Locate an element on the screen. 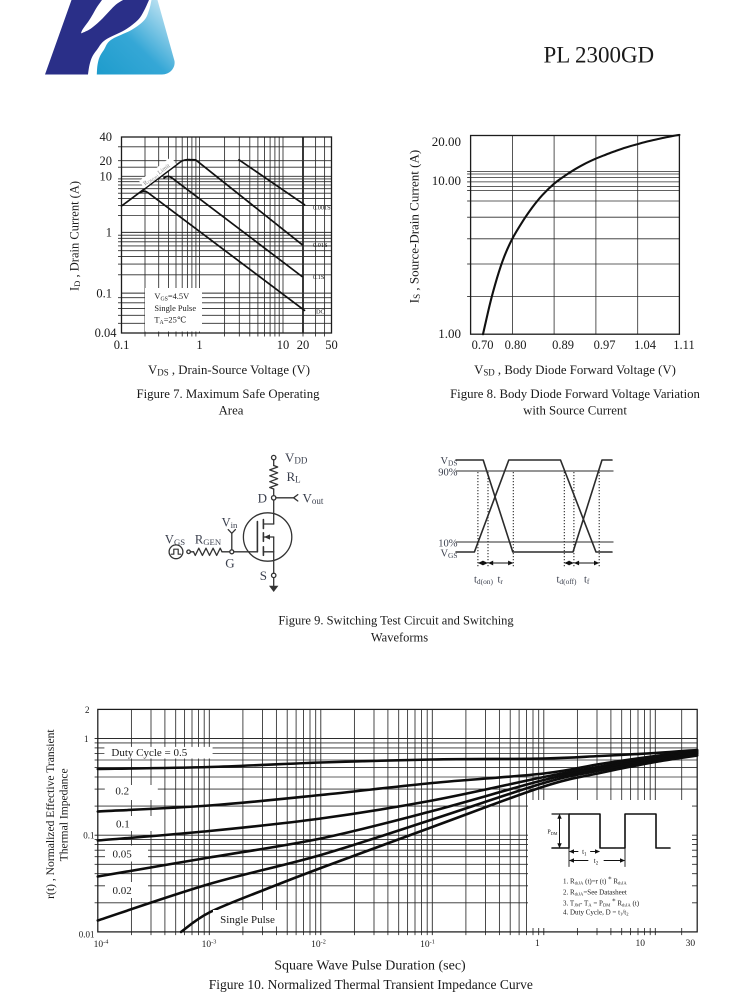 The image size is (750, 1000). svg-text: 0.02 is located at coordinates (122, 891).